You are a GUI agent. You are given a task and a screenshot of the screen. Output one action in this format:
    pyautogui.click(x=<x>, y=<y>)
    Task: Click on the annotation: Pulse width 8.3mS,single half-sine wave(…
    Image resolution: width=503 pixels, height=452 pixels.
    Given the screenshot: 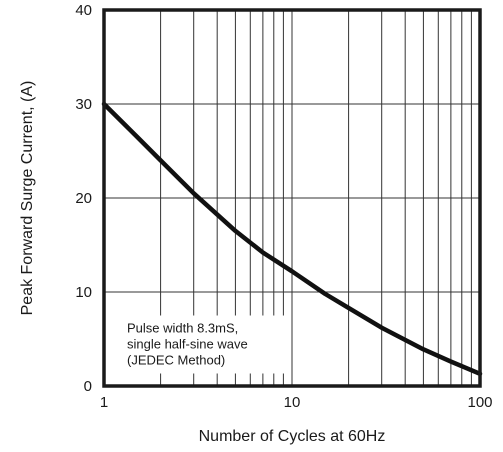 What is the action you would take?
    pyautogui.click(x=206, y=344)
    